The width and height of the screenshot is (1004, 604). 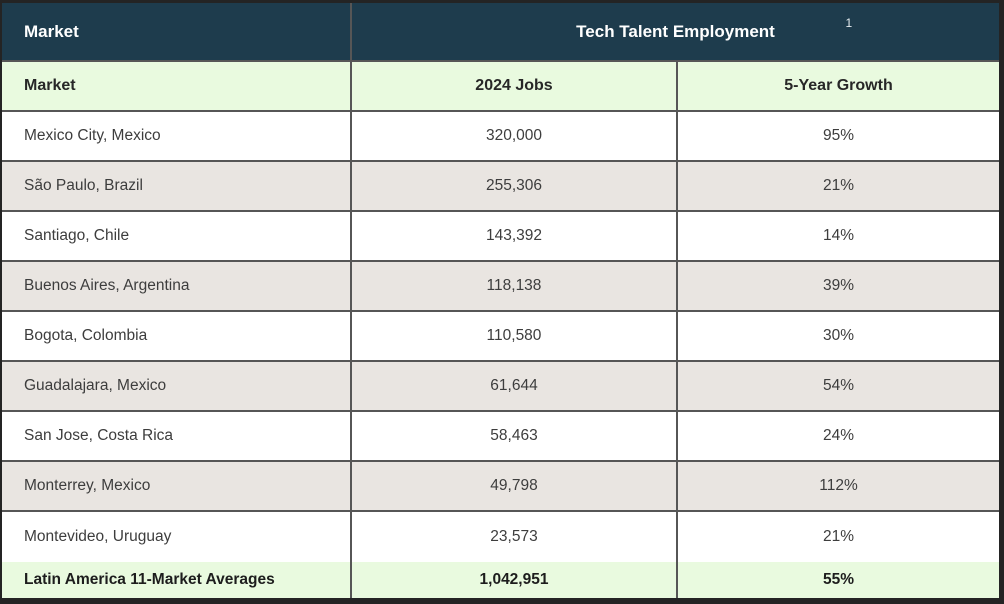 What do you see at coordinates (838, 435) in the screenshot?
I see `growth-cell: 24%` at bounding box center [838, 435].